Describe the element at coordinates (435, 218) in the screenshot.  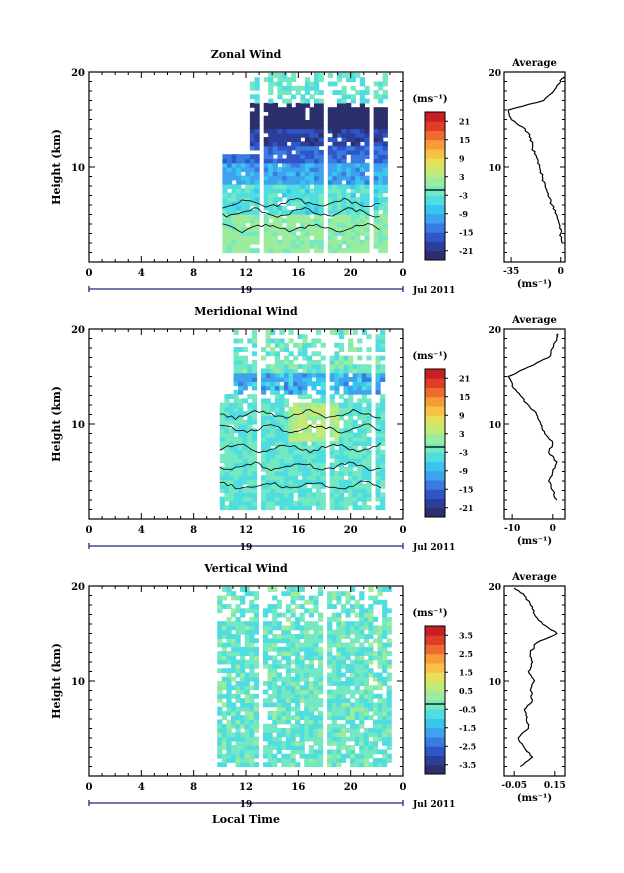
I see `colorbar-swatch` at that location.